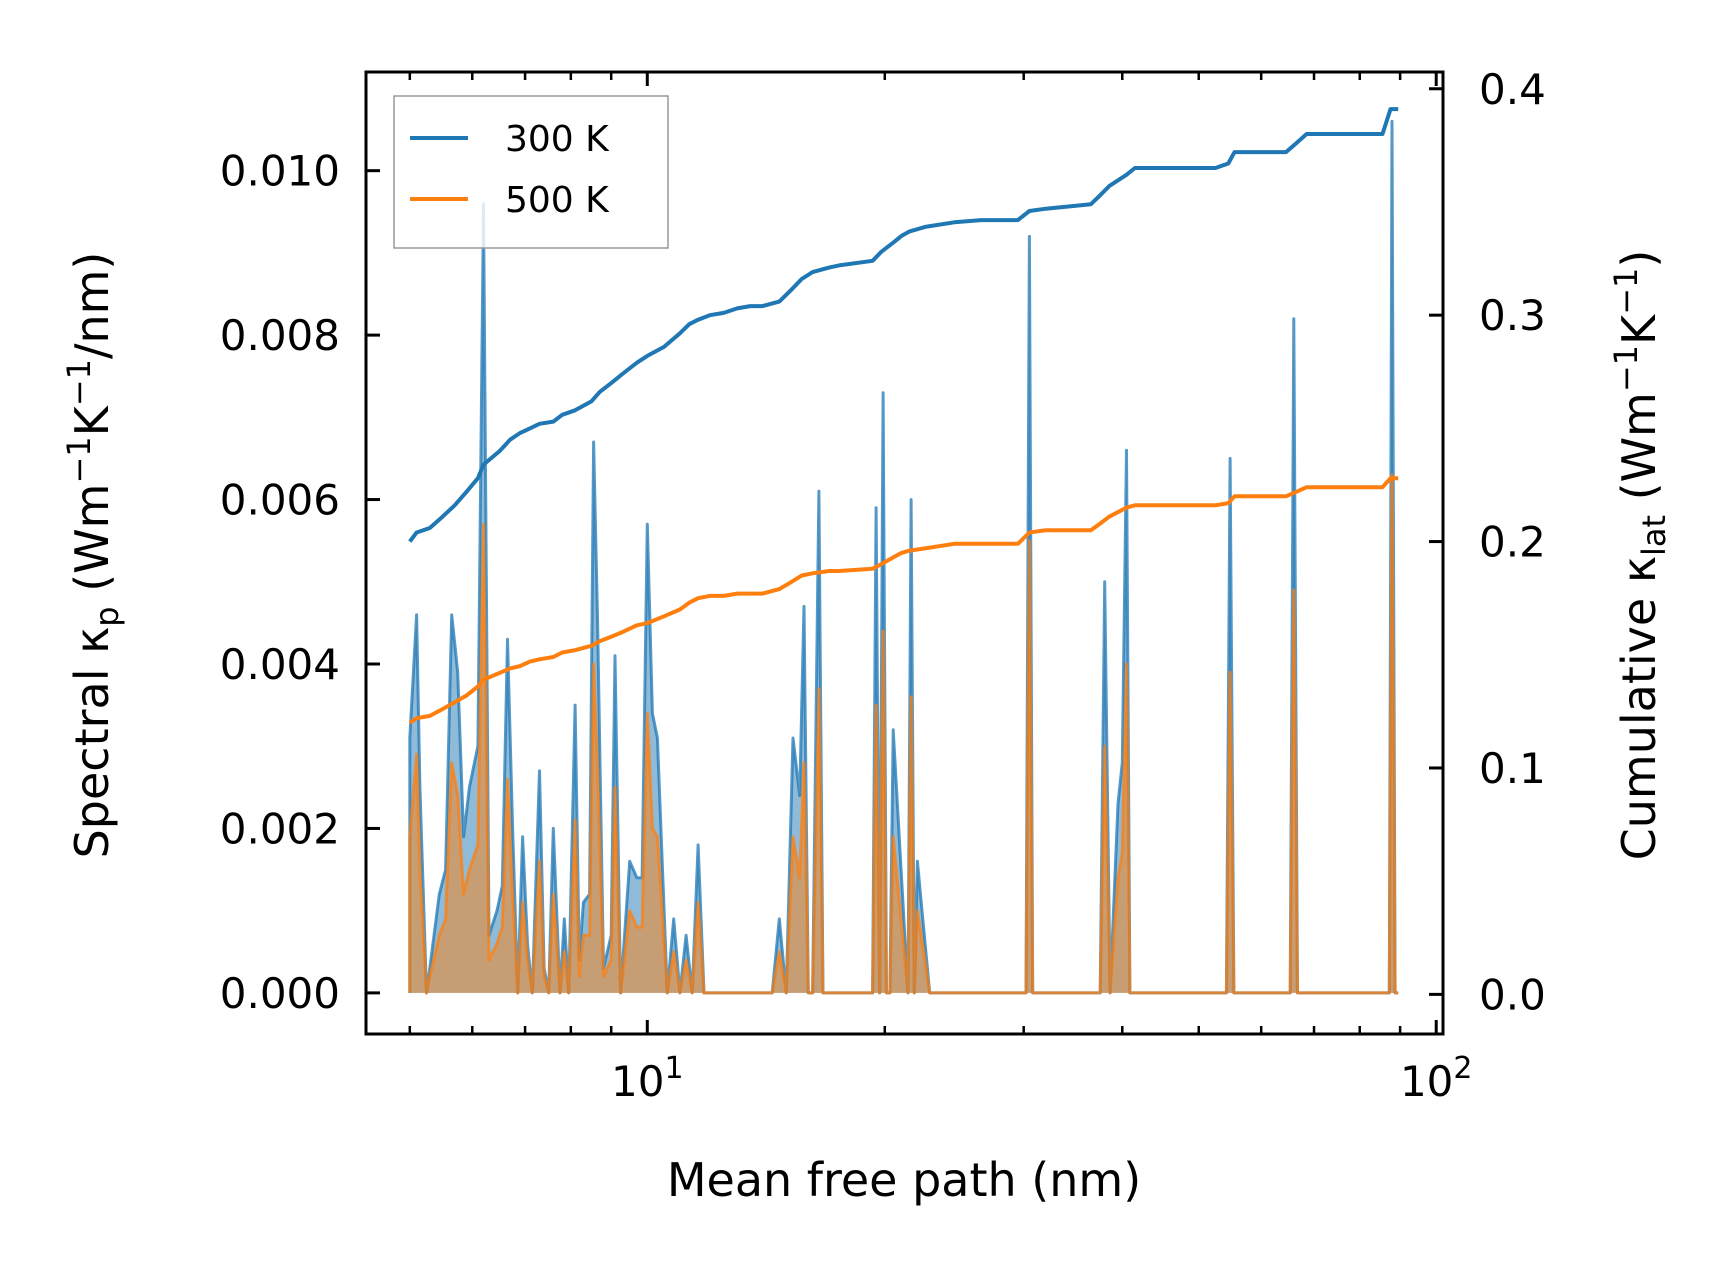 The image size is (1716, 1265). I want to click on cumulative-500K-line, so click(903, 600).